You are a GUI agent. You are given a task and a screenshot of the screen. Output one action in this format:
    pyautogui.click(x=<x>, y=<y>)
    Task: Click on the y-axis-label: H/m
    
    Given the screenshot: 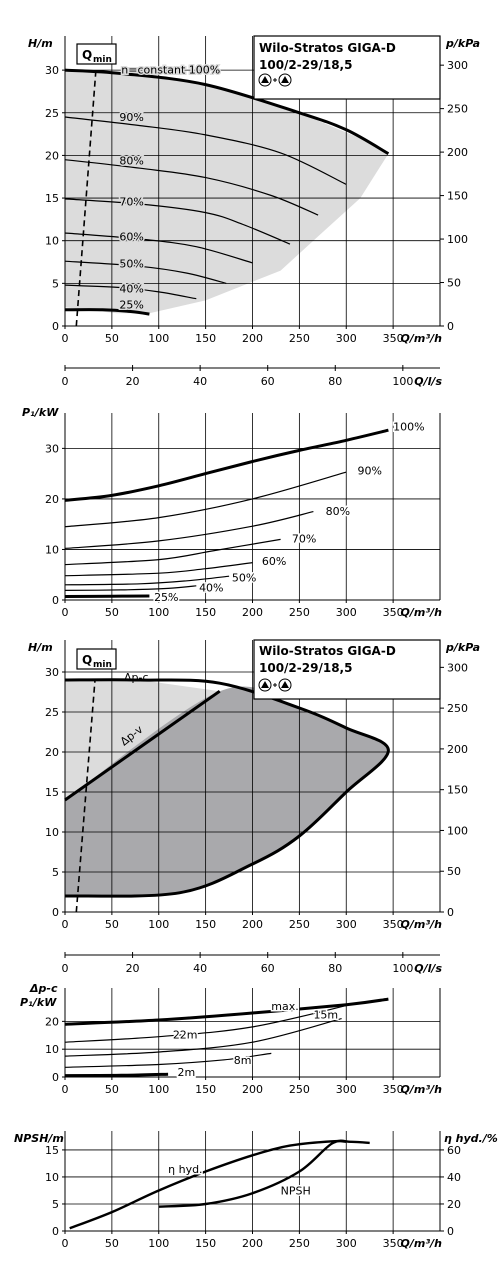 What is the action you would take?
    pyautogui.click(x=40, y=647)
    